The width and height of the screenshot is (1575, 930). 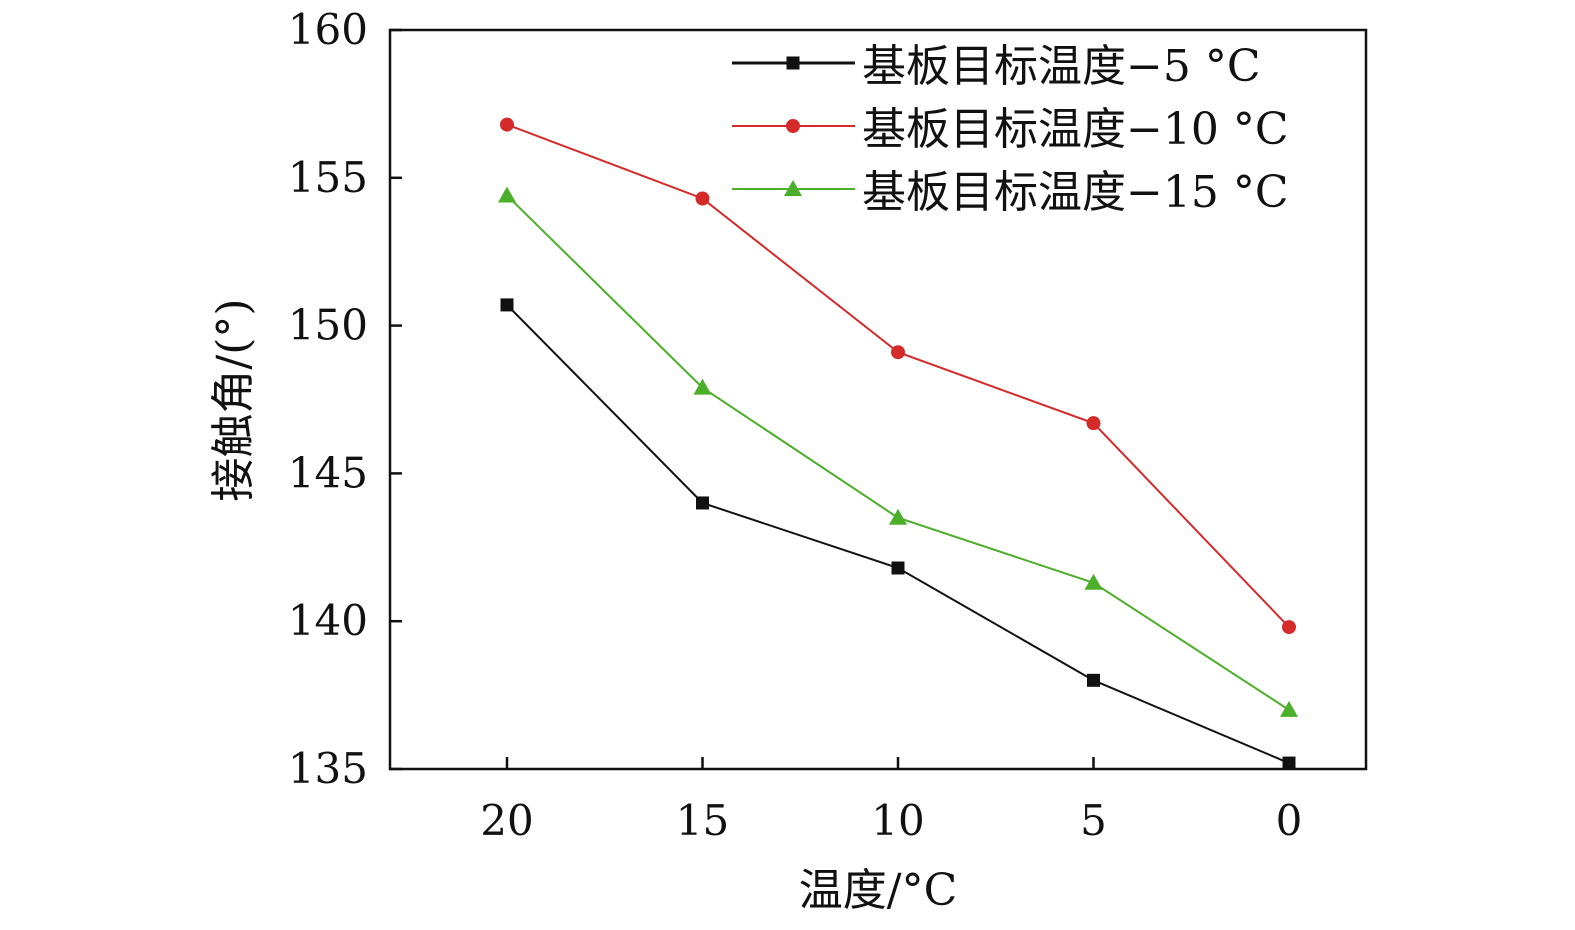 What do you see at coordinates (878, 890) in the screenshot?
I see `x-axis-label: 温度/°C` at bounding box center [878, 890].